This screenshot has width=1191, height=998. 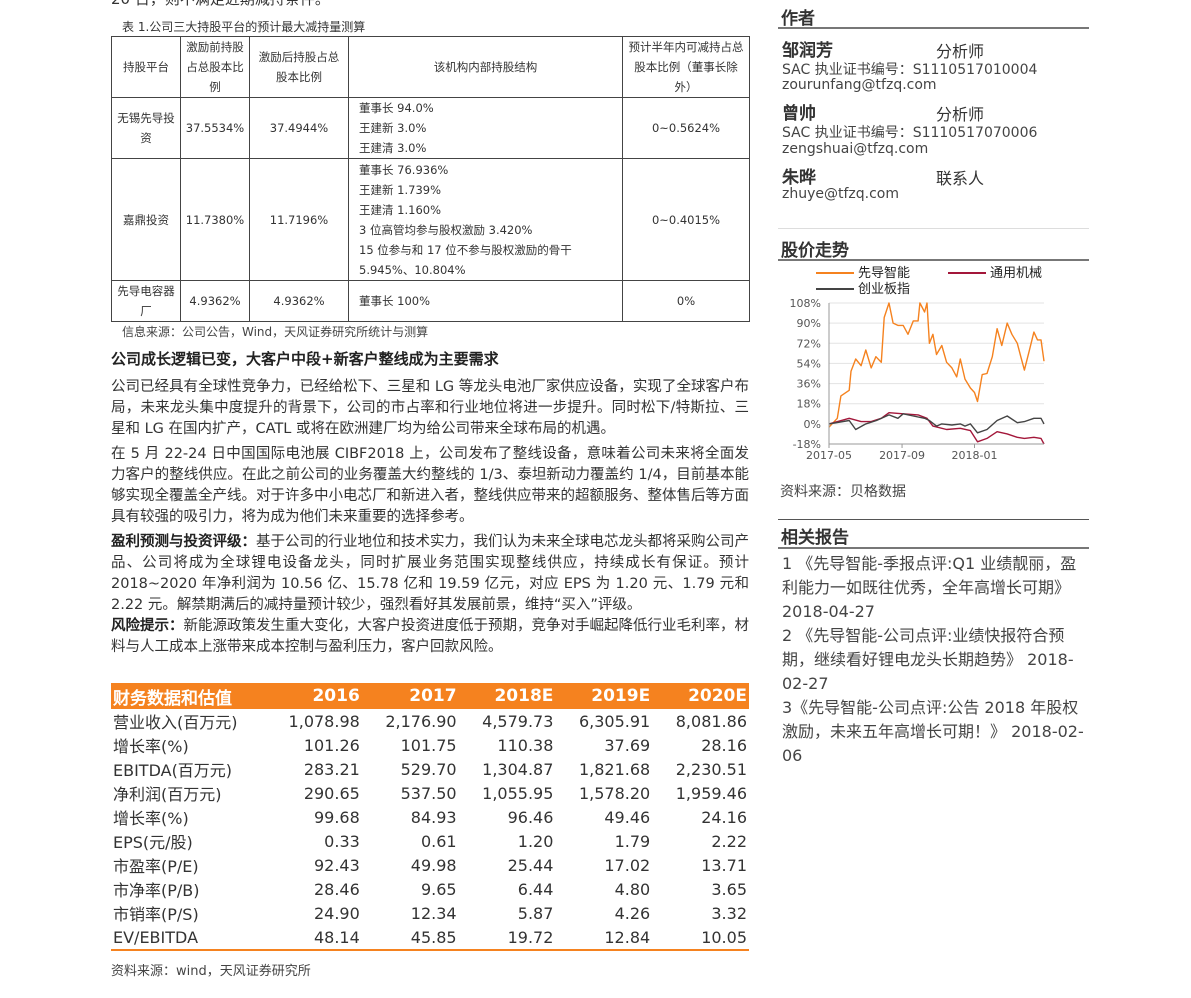 I want to click on financial-title: 财务数据和估值, so click(x=188, y=696).